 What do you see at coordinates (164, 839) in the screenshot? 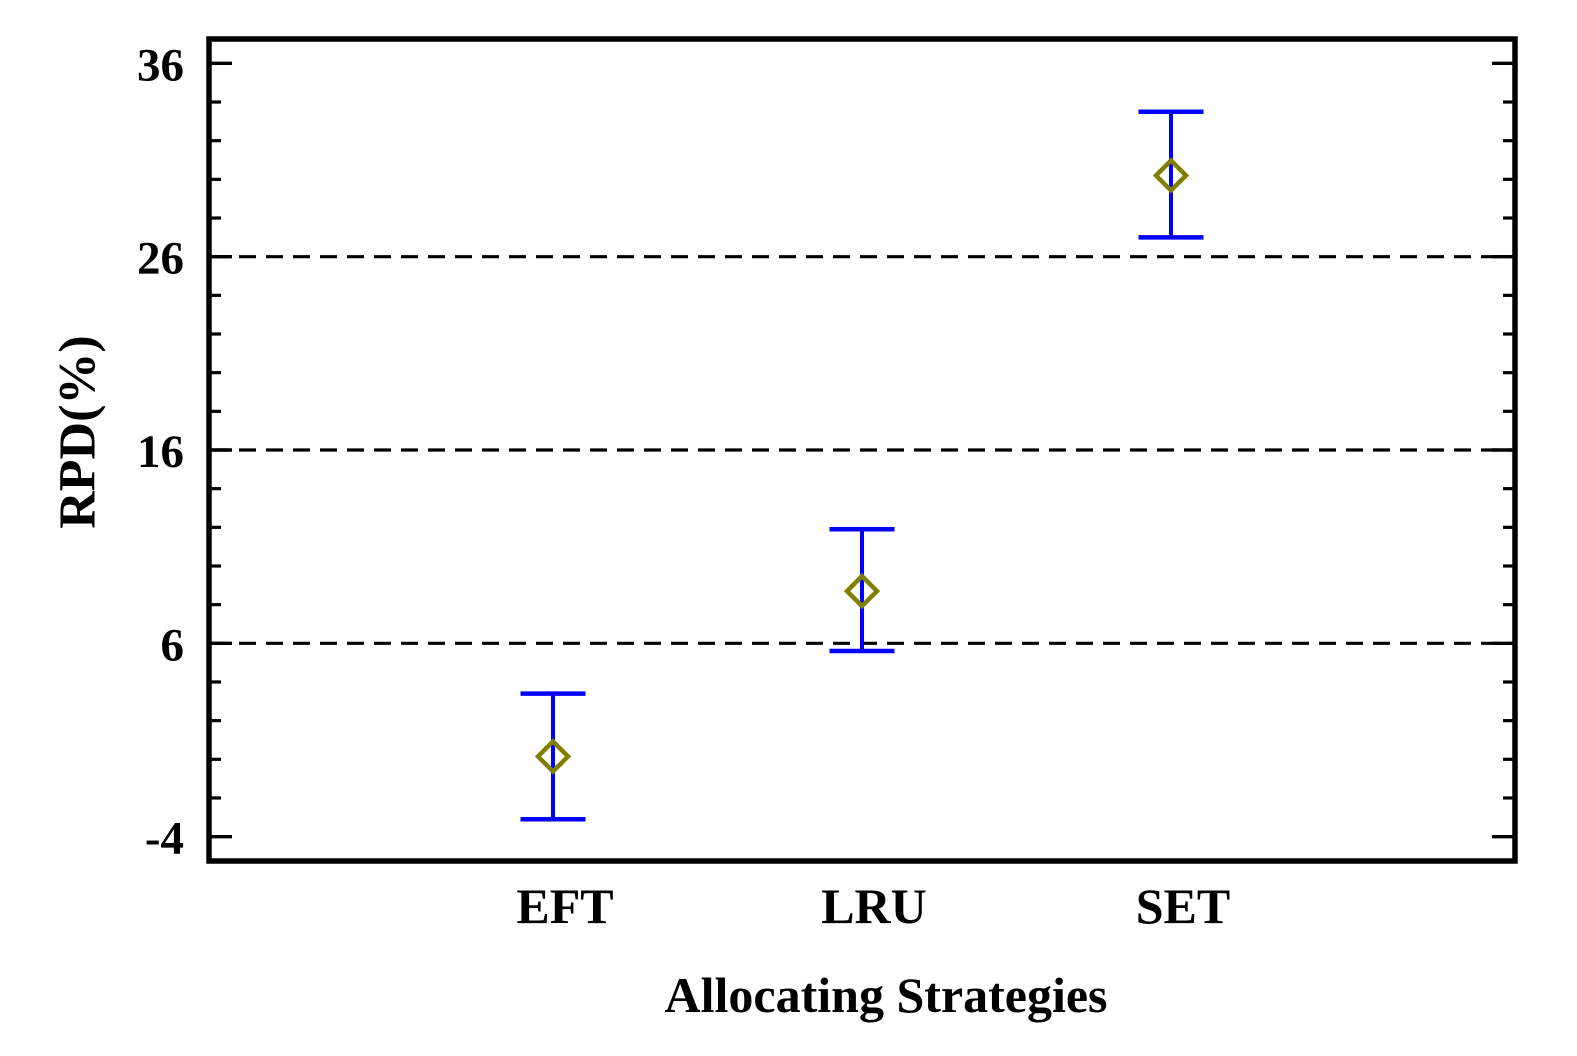
I see `y-tick-label: -4` at bounding box center [164, 839].